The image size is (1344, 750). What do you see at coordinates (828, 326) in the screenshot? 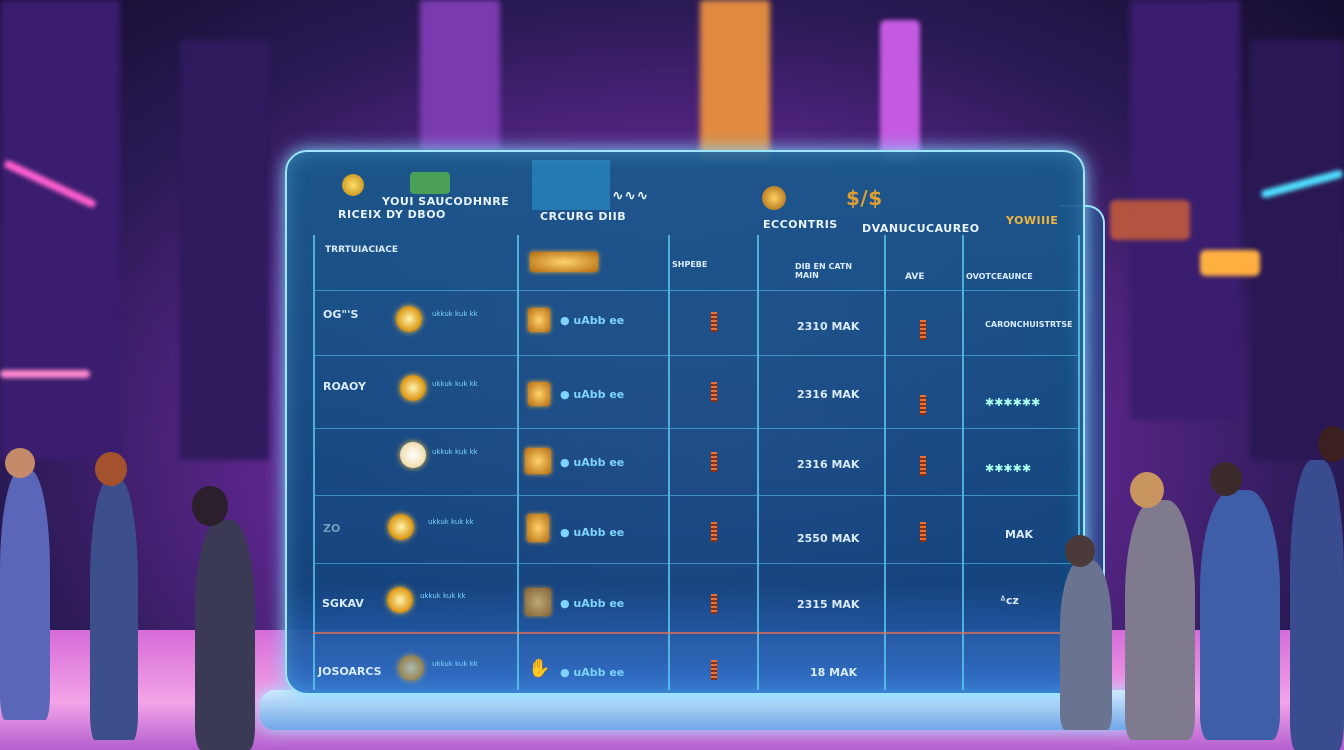
I see `row-value: 2310 MAK` at bounding box center [828, 326].